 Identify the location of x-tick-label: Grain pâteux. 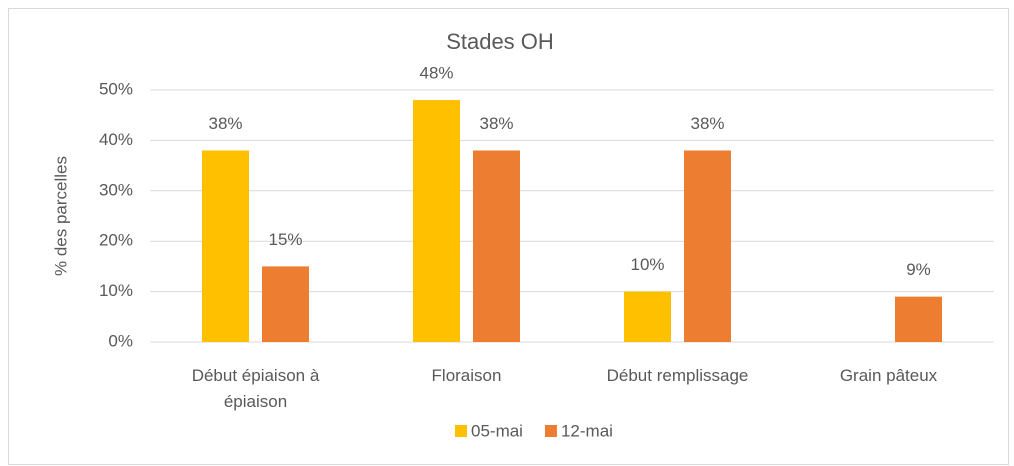
(888, 375).